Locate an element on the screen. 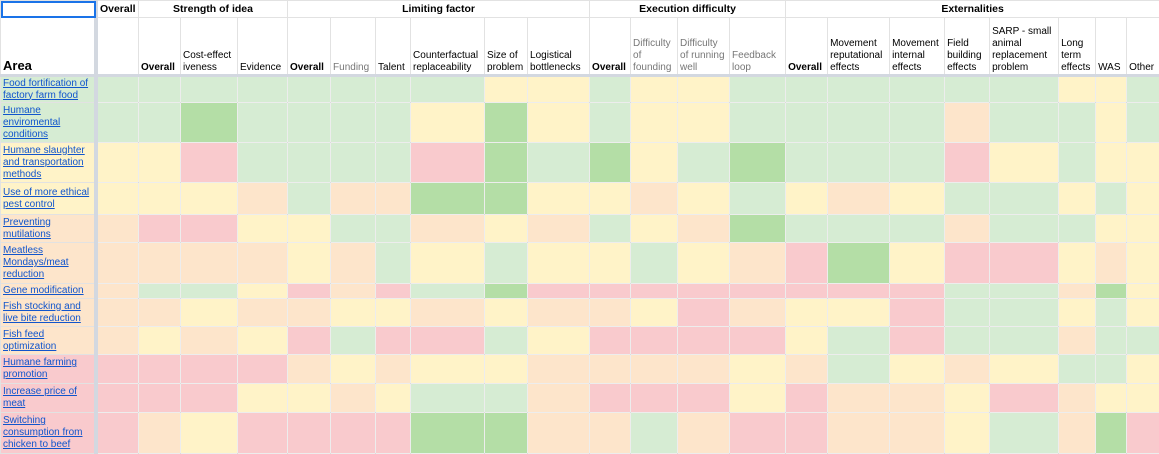 The height and width of the screenshot is (454, 1159). area-link: Fish feed optimization is located at coordinates (30, 340).